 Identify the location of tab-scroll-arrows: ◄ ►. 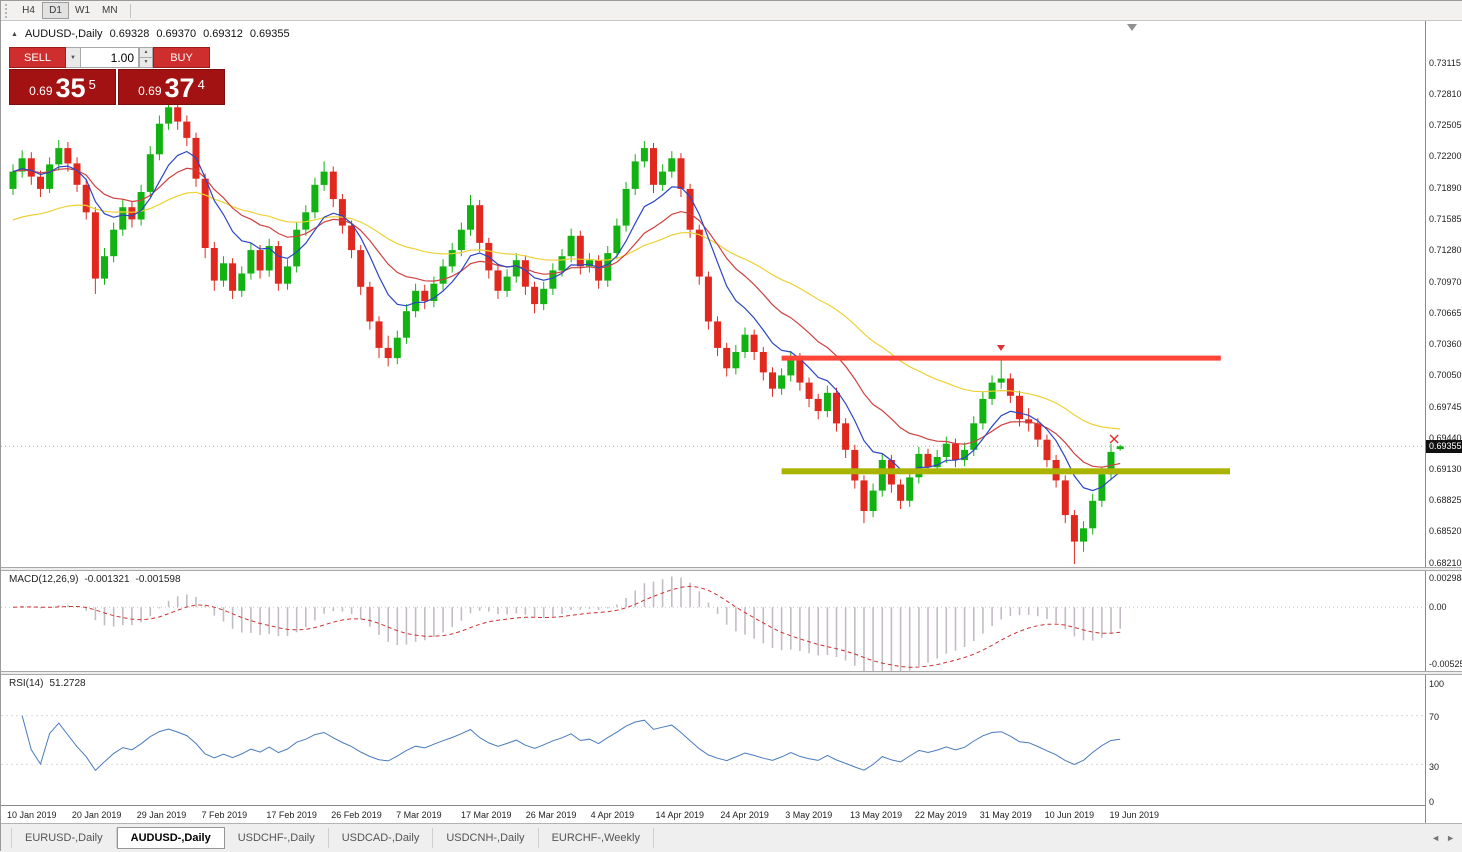
(1443, 838).